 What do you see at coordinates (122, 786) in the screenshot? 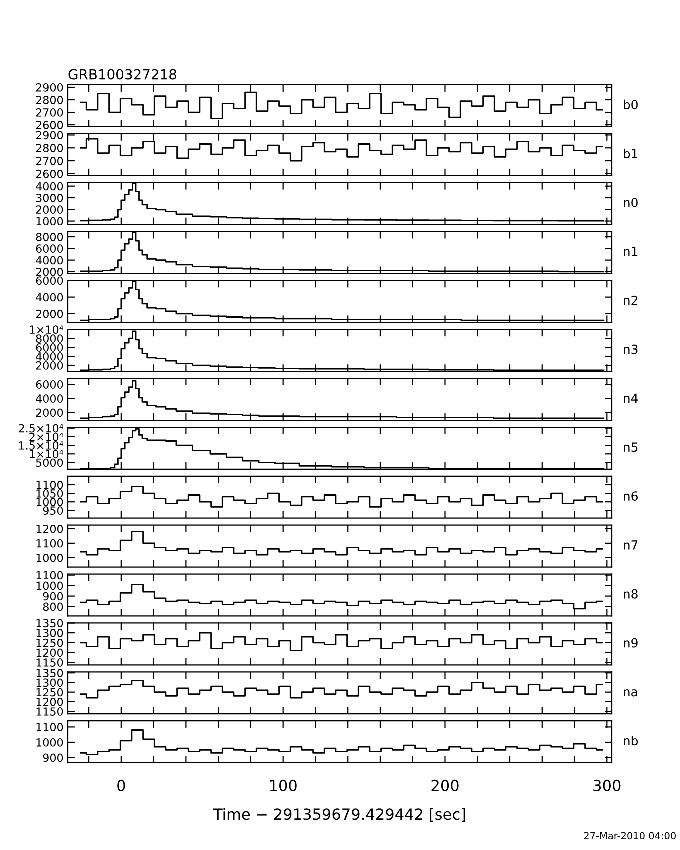
I see `x-tick-label: 0` at bounding box center [122, 786].